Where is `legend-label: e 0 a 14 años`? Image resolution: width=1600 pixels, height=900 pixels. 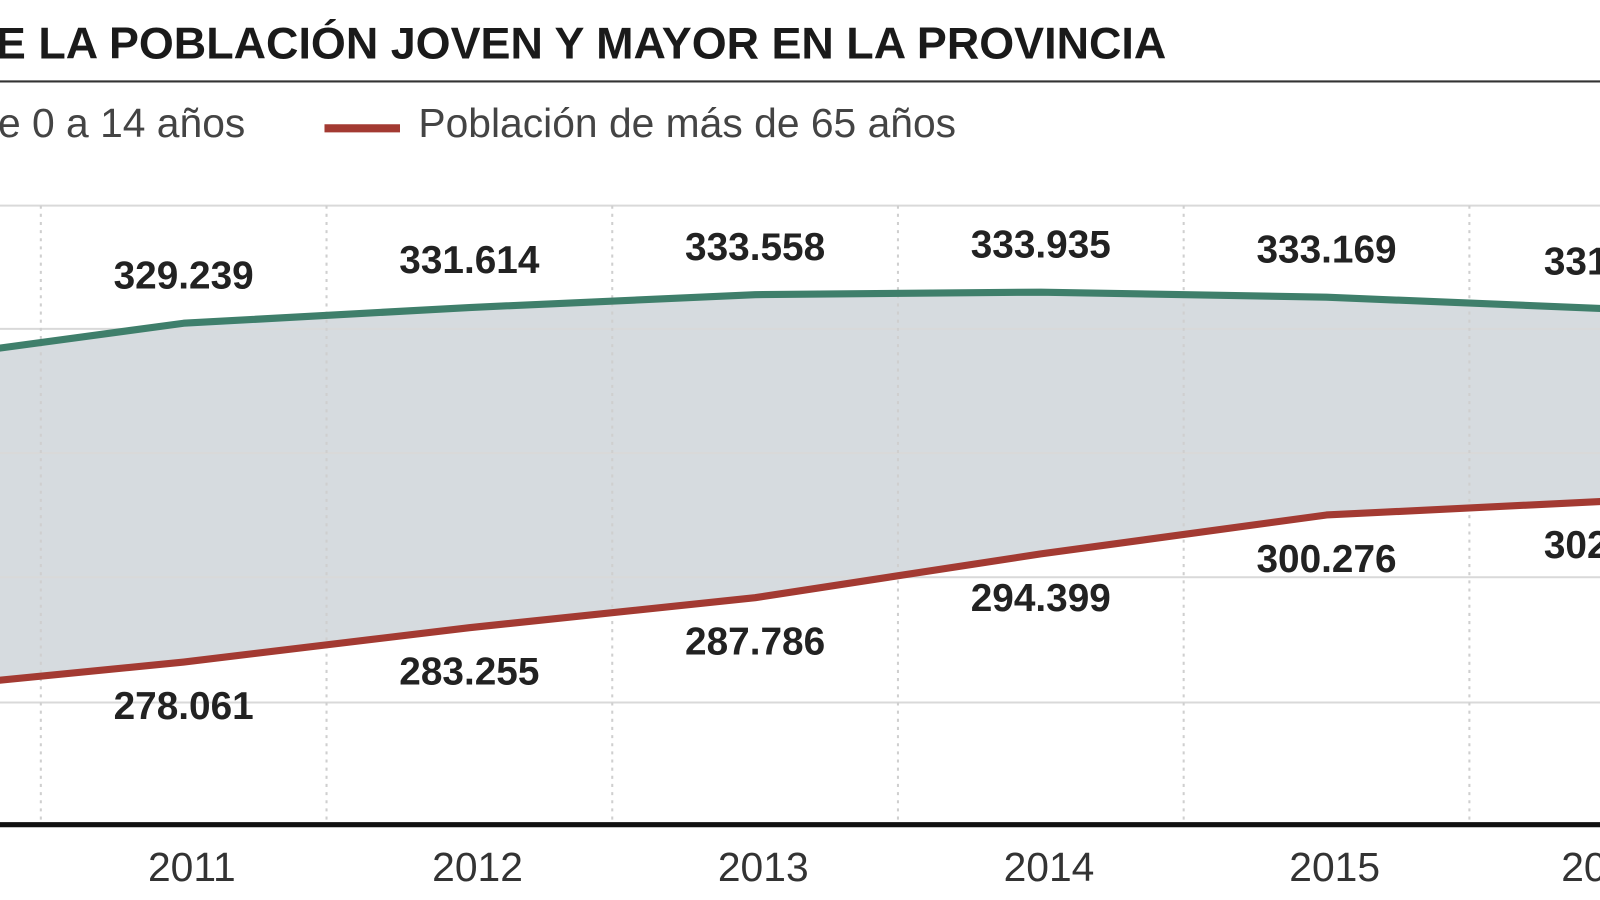 legend-label: e 0 a 14 años is located at coordinates (122, 123).